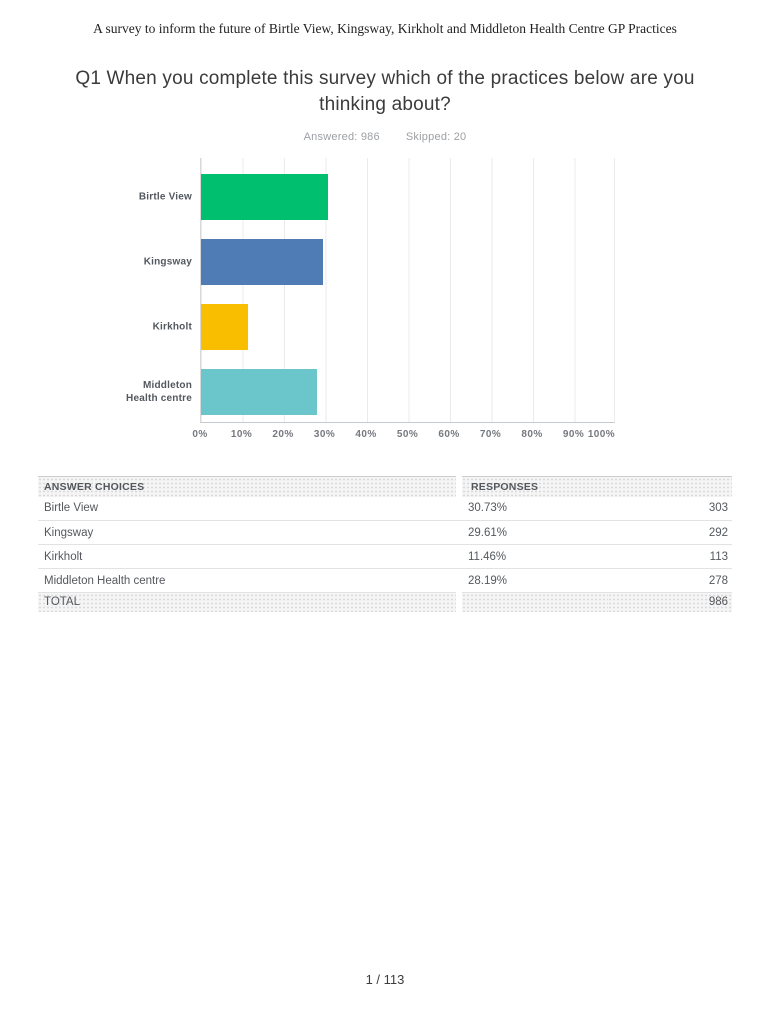 The height and width of the screenshot is (1024, 770). What do you see at coordinates (250, 602) in the screenshot?
I see `total-label: TOTAL` at bounding box center [250, 602].